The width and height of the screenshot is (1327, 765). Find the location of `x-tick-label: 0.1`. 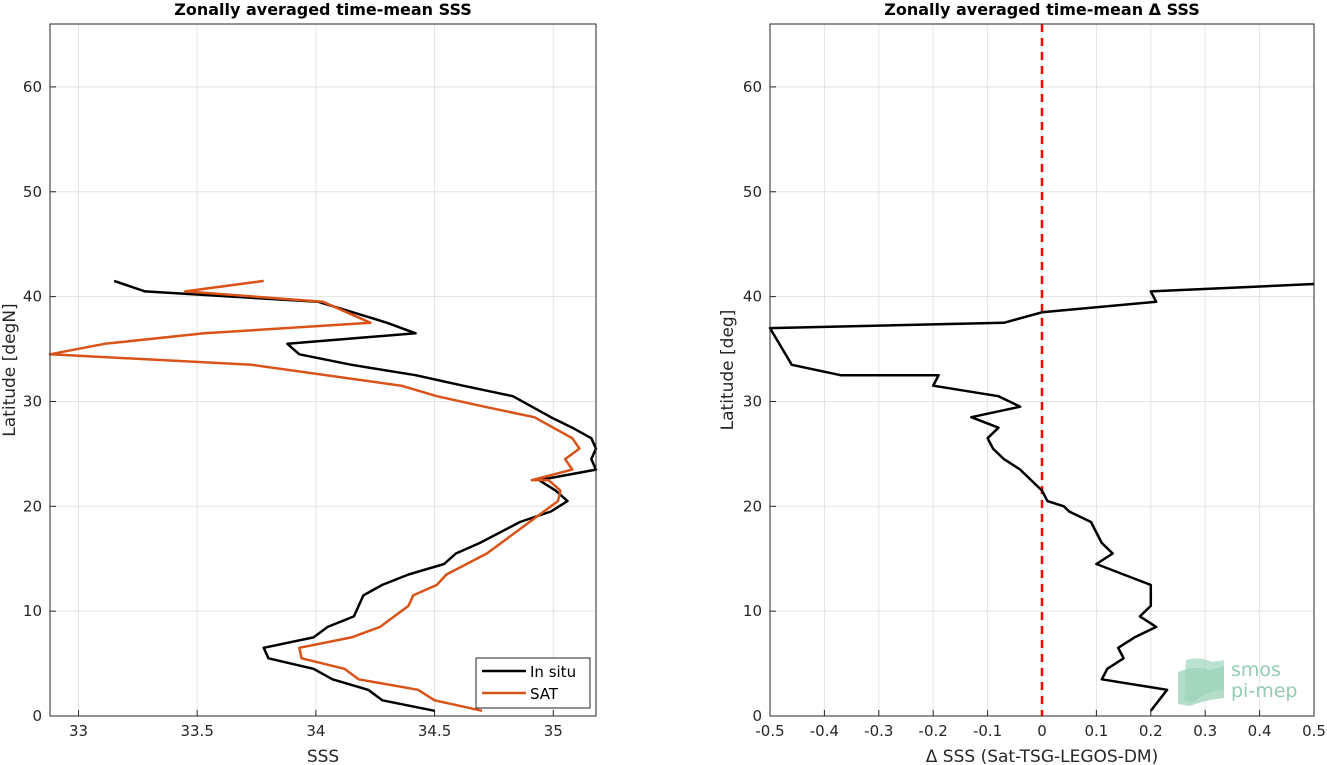

x-tick-label: 0.1 is located at coordinates (1096, 731).